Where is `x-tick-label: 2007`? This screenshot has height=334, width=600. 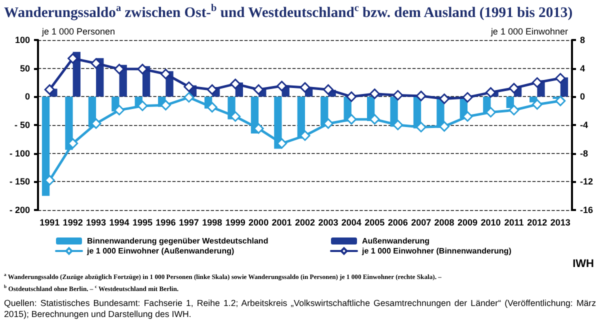 x-tick-label: 2007 is located at coordinates (421, 223).